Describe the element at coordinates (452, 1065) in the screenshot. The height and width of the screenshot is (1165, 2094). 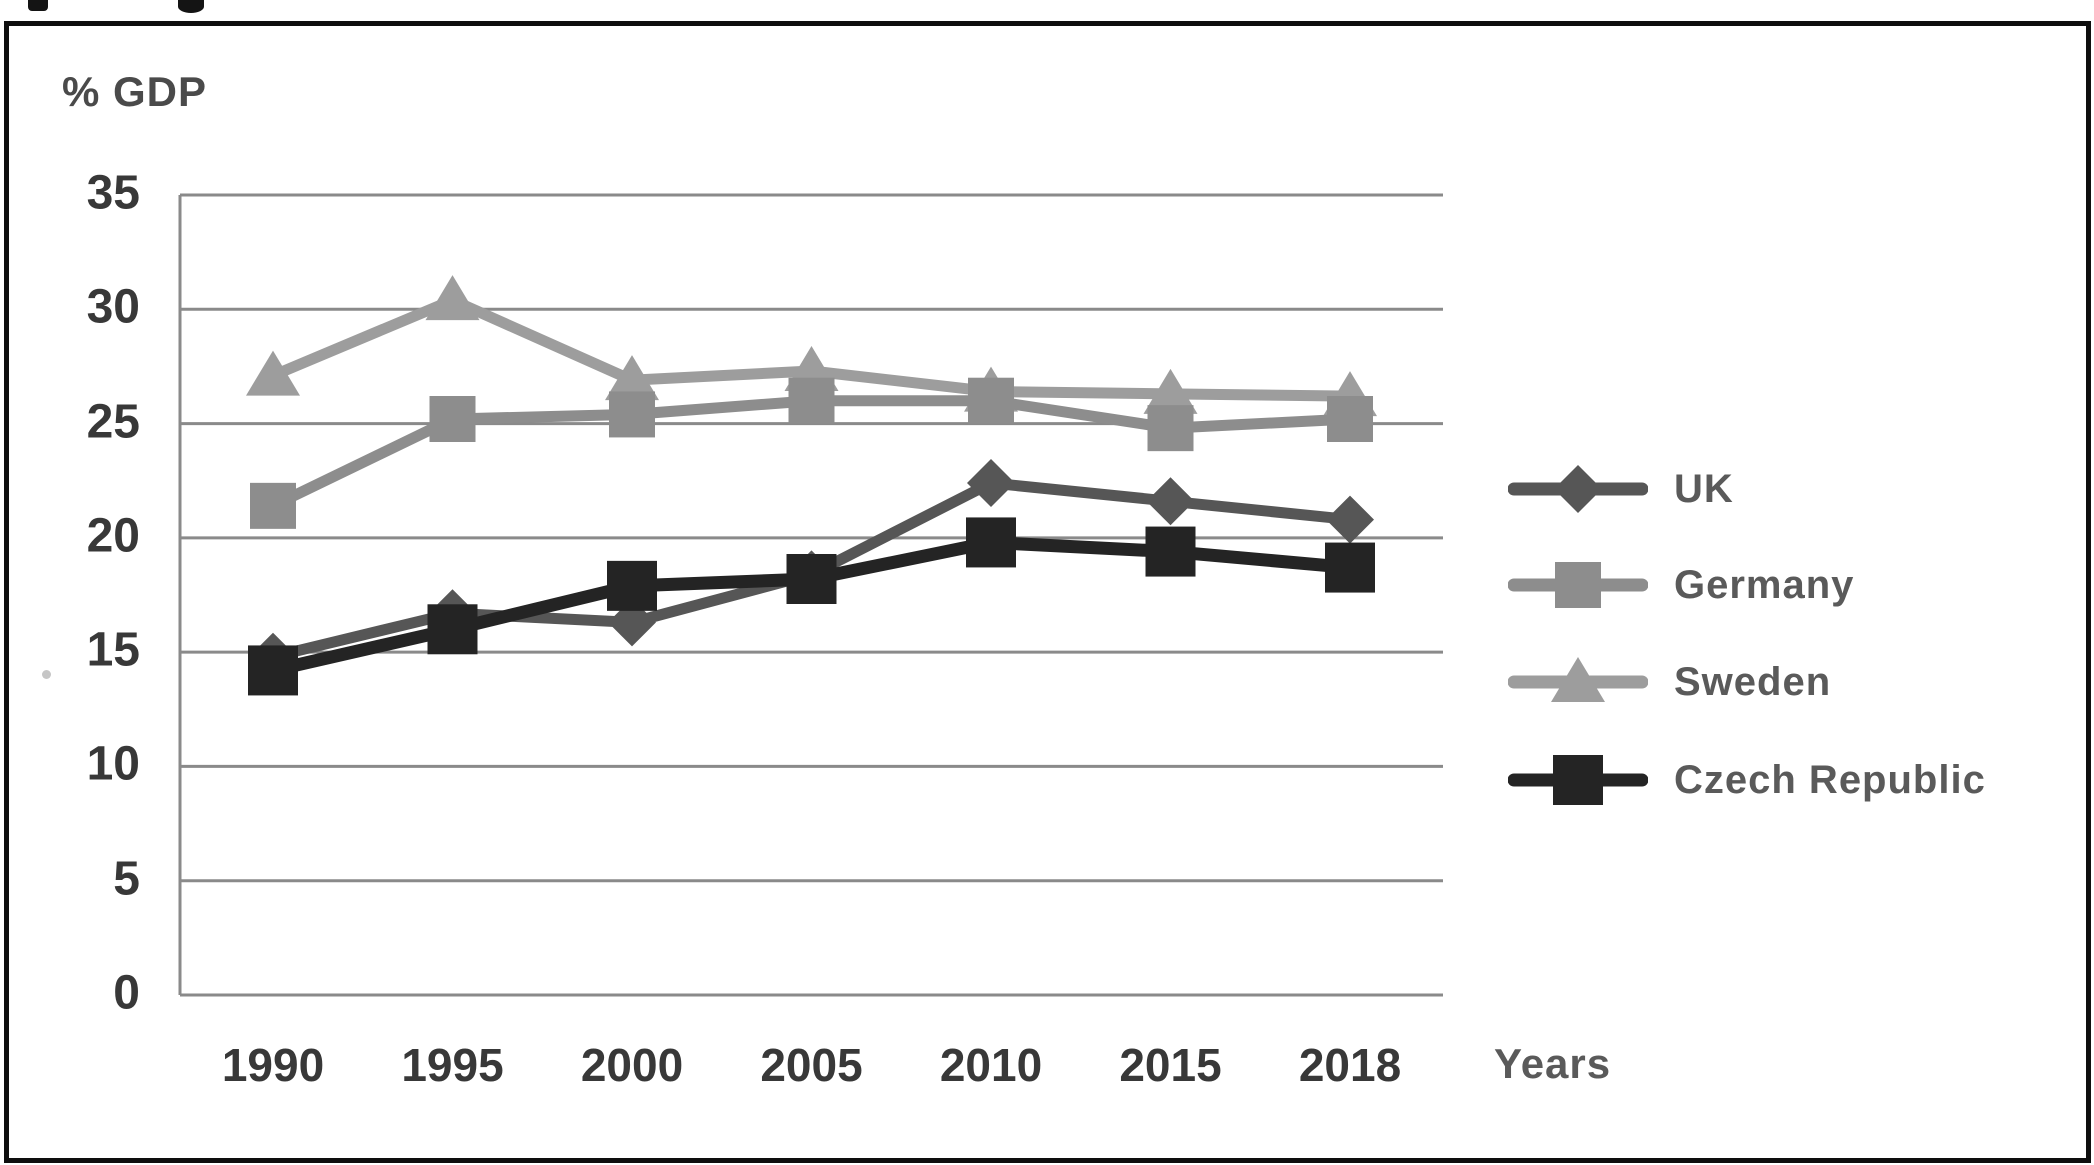
I see `x-tick-label: 1995` at that location.